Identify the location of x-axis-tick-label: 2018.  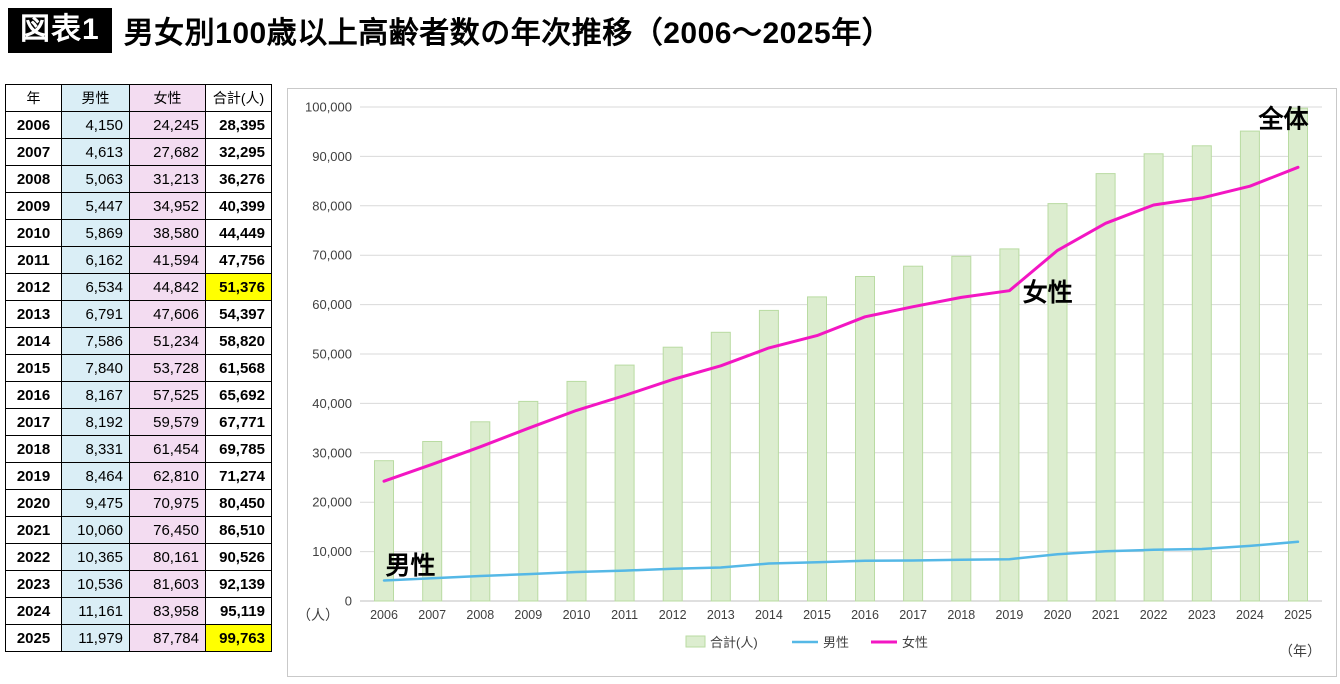
(961, 615).